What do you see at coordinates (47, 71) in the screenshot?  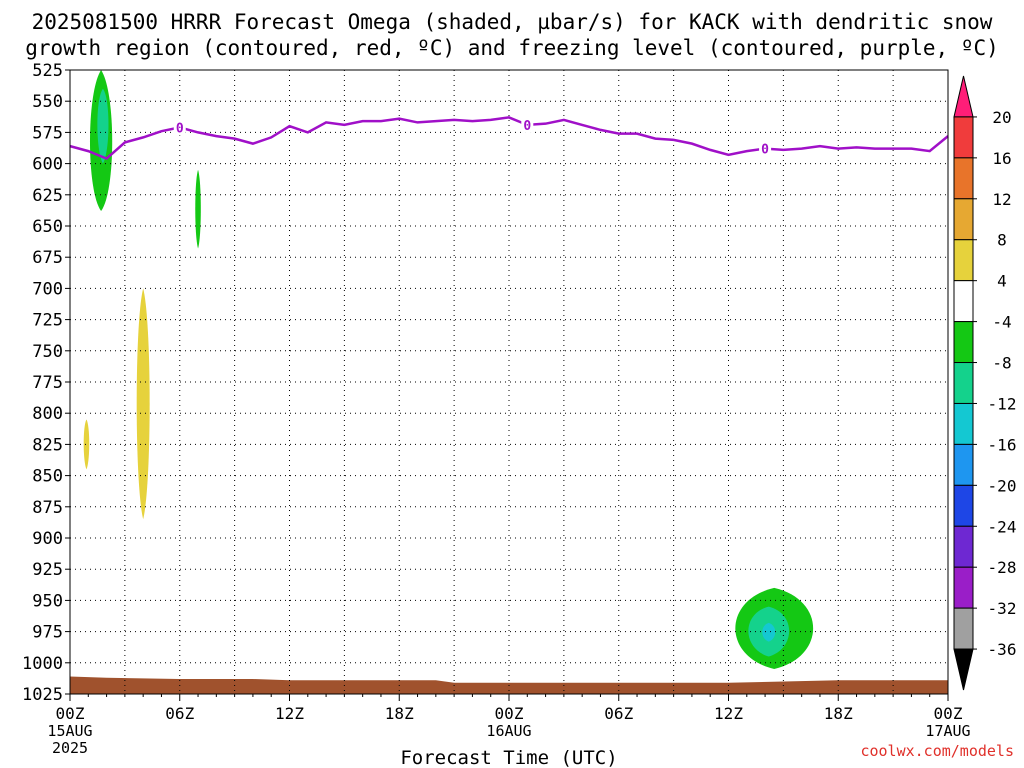 I see `y-tick-label: 525` at bounding box center [47, 71].